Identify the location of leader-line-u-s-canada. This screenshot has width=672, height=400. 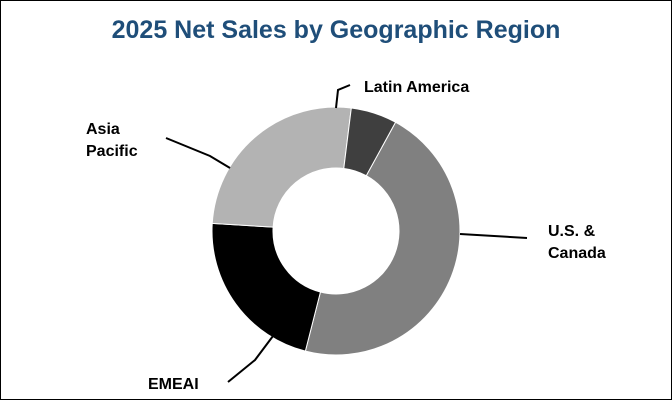
(493, 236).